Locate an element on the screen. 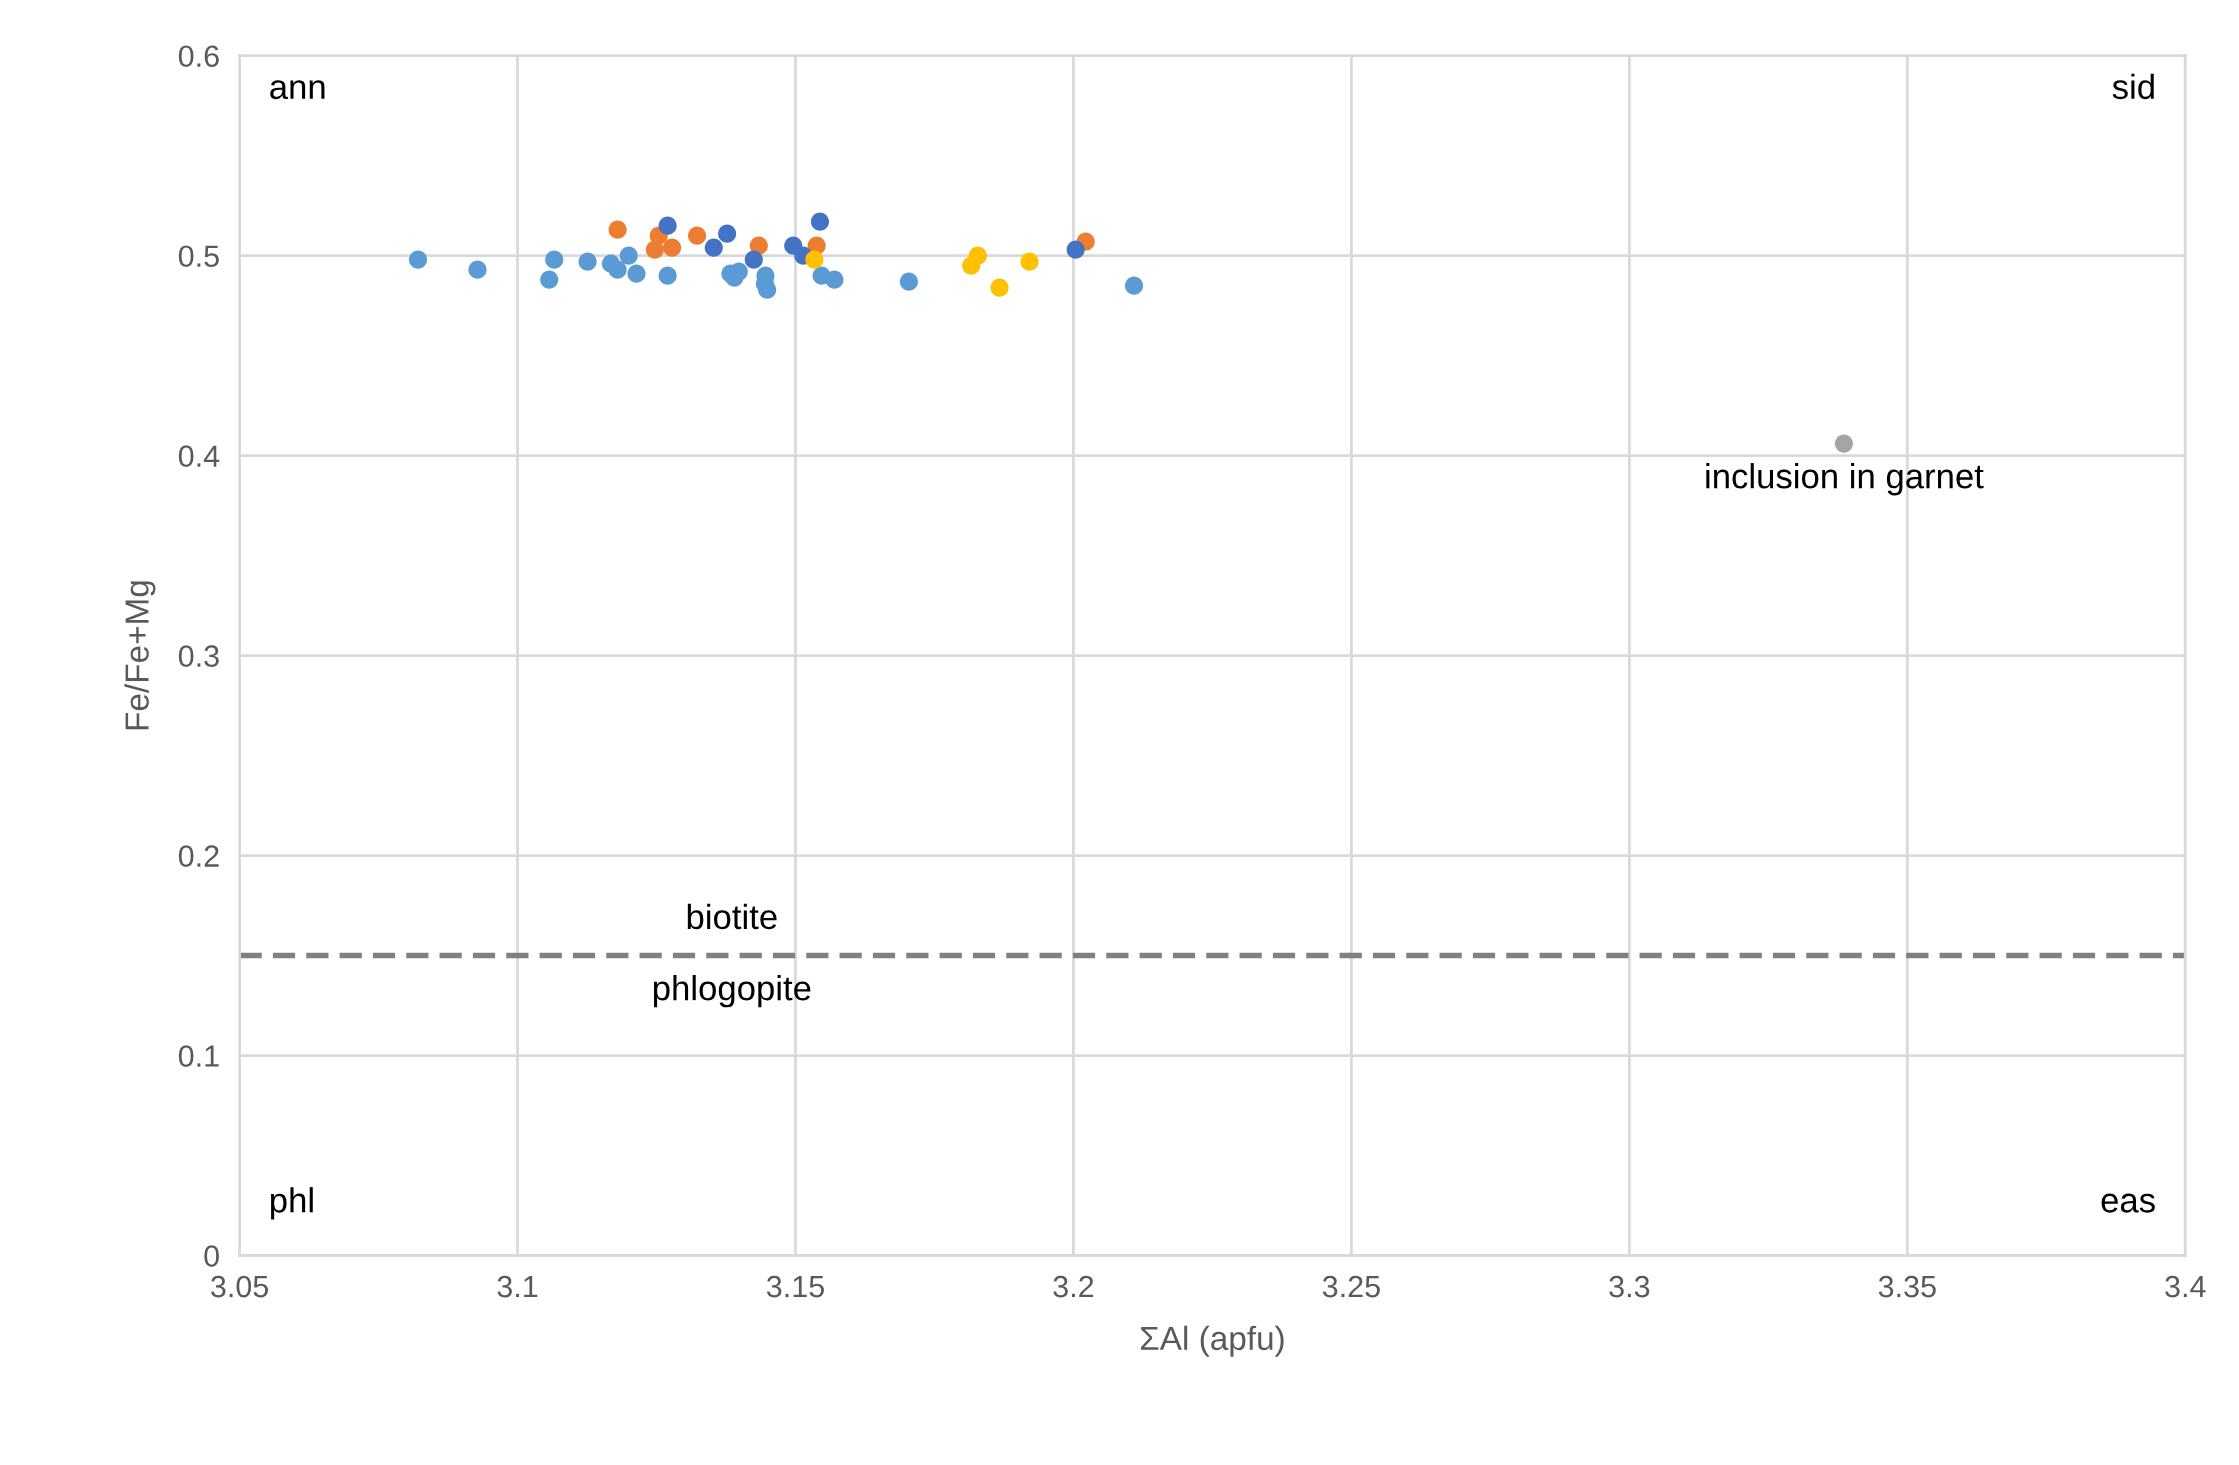 This screenshot has width=2239, height=1465. y-tick-label: 0.3 is located at coordinates (198, 656).